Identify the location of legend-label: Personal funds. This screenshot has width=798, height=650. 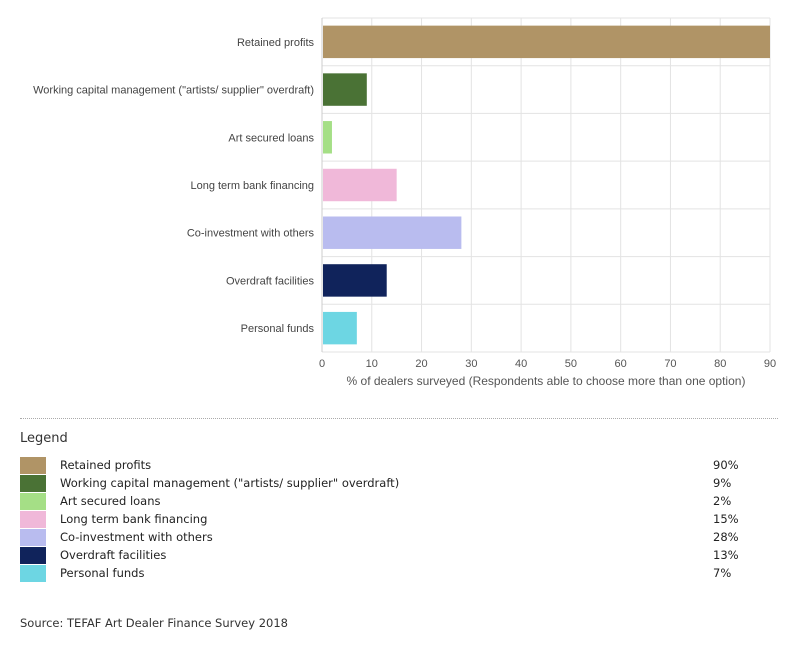
(102, 573).